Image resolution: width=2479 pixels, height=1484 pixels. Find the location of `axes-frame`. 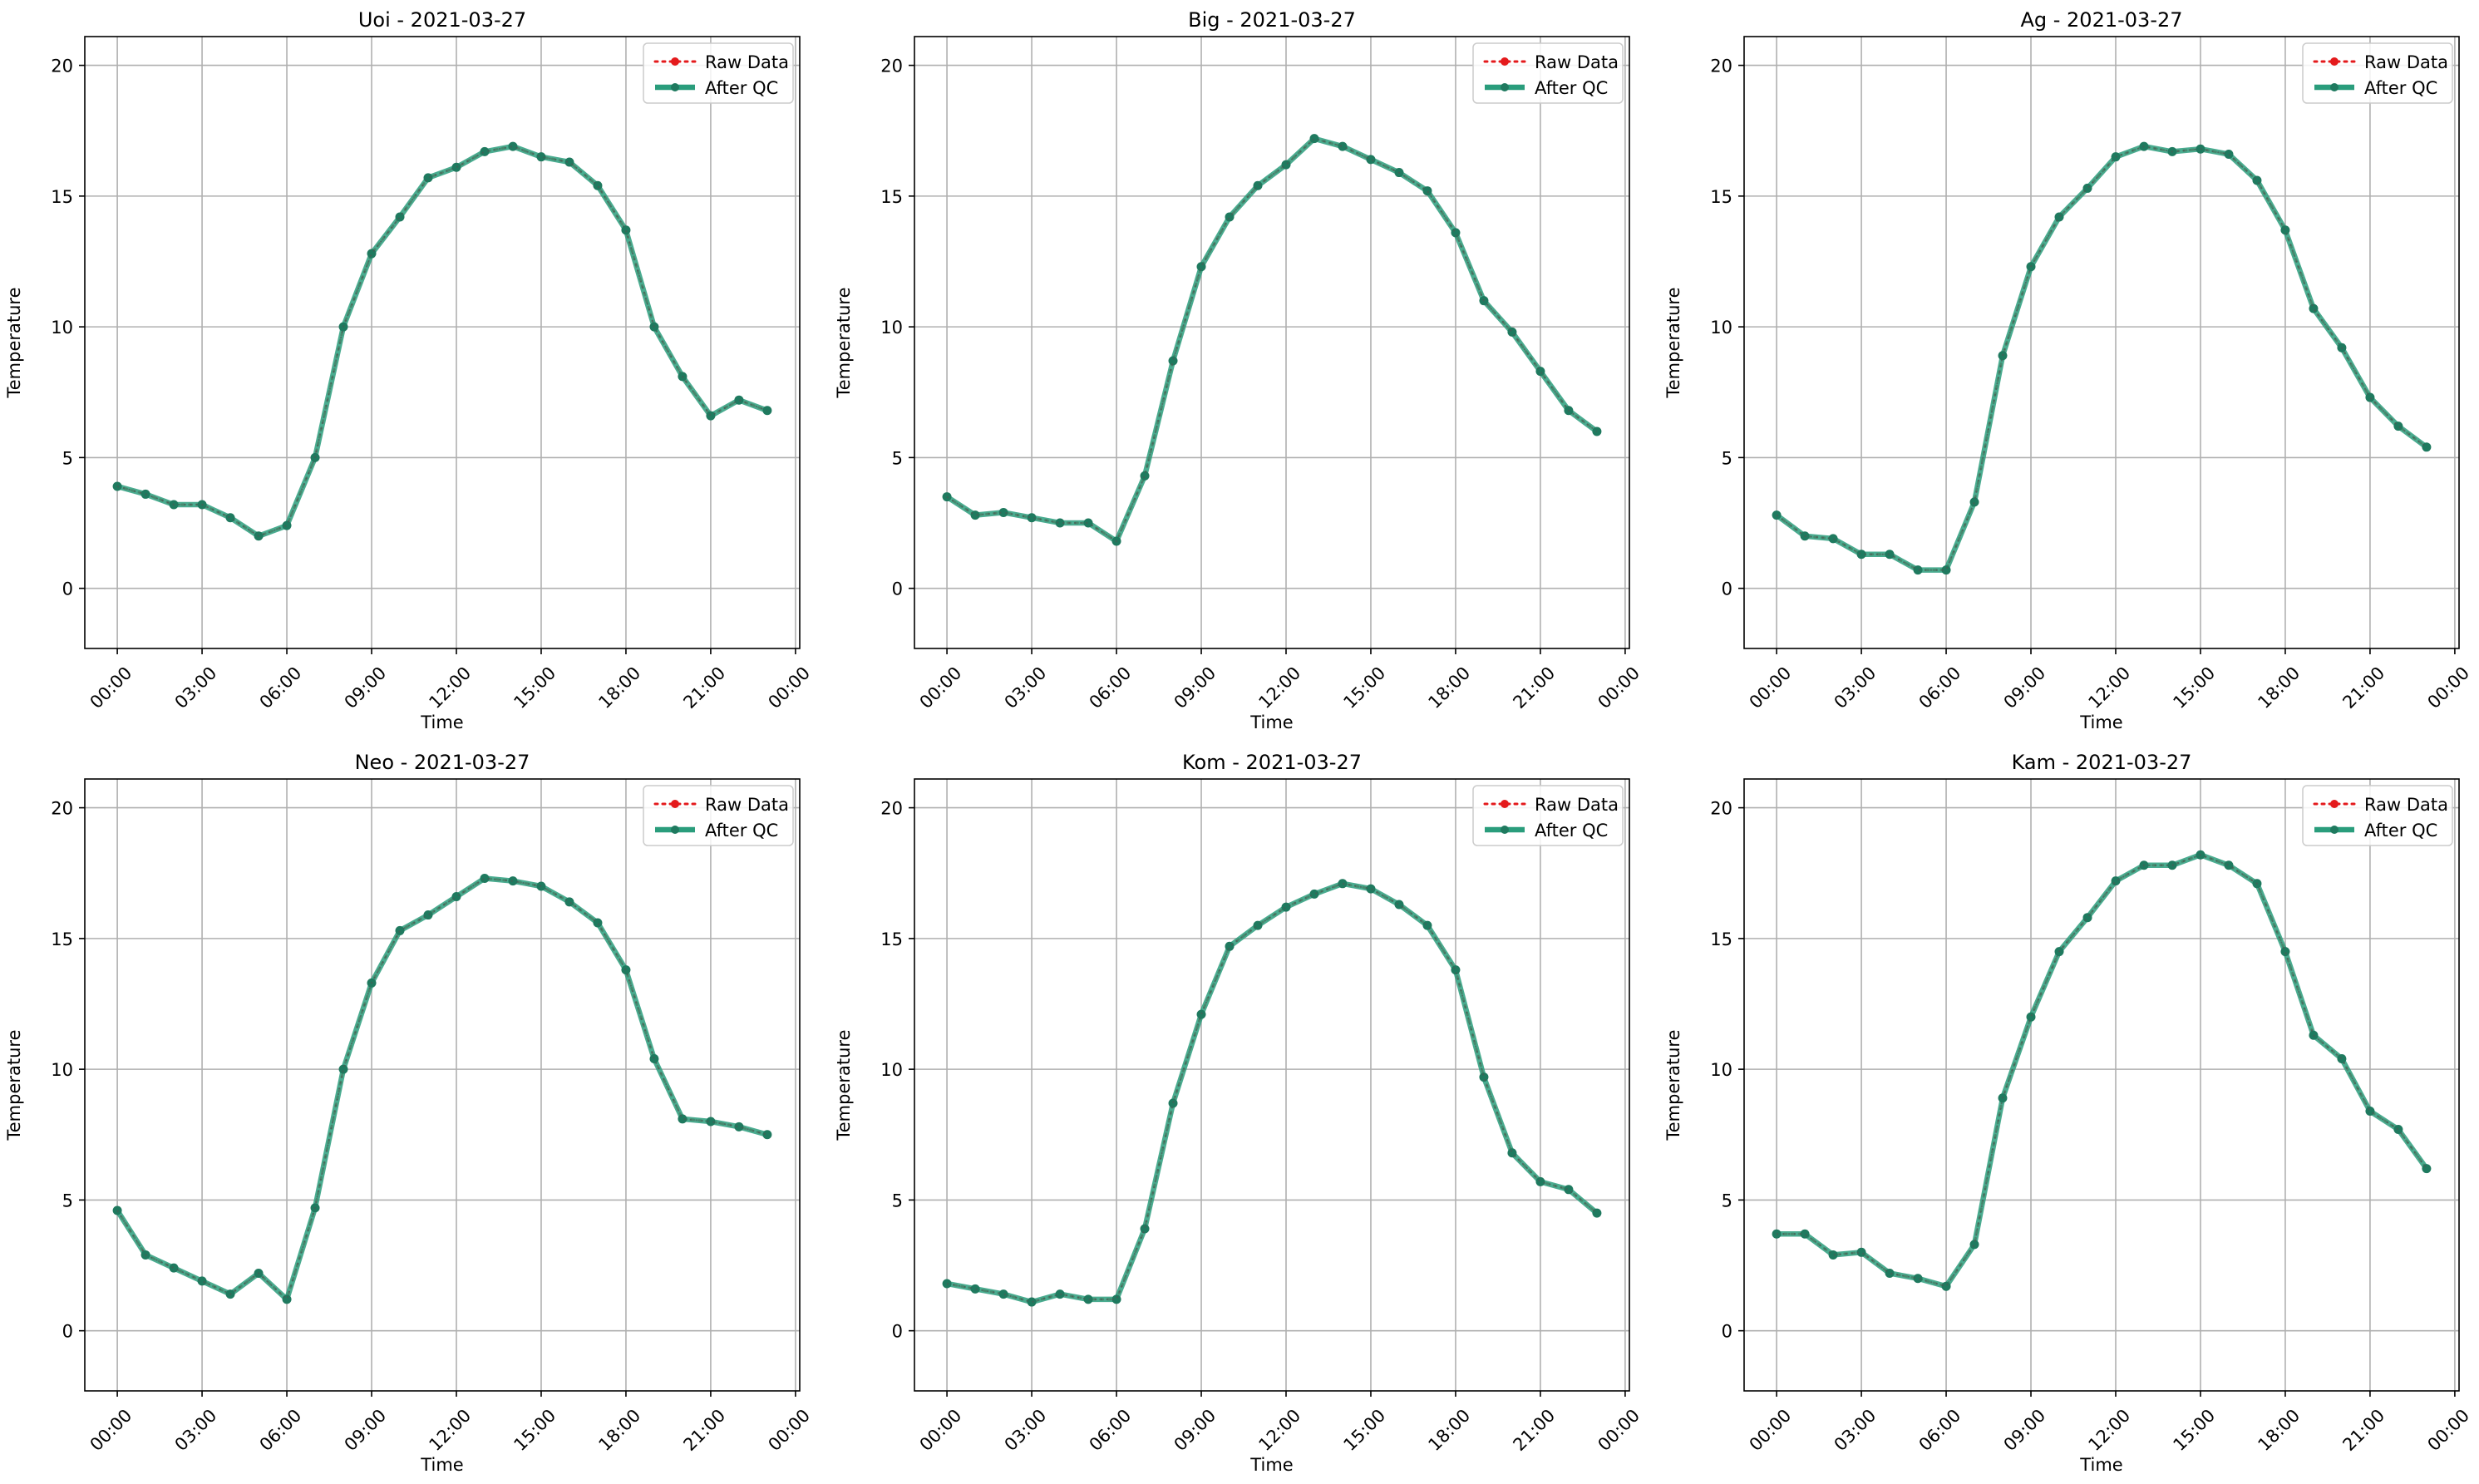

axes-frame is located at coordinates (2101, 342).